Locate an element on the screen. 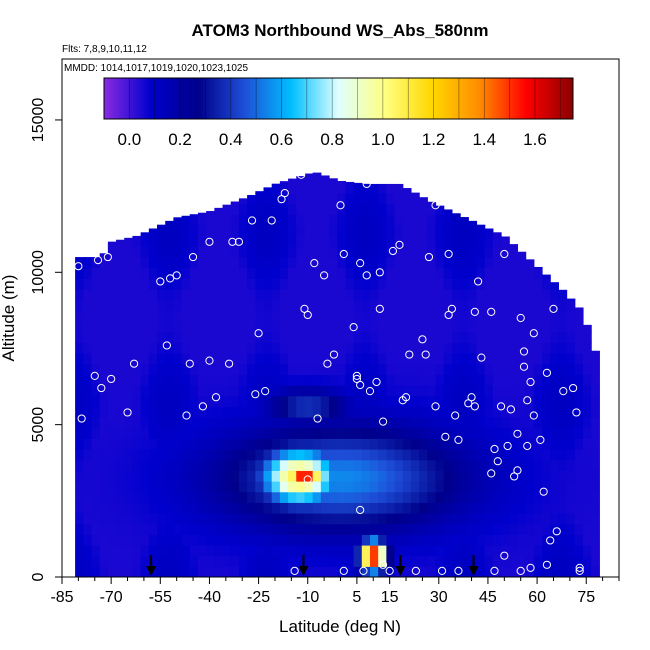  down-arrow-marker is located at coordinates (303, 565).